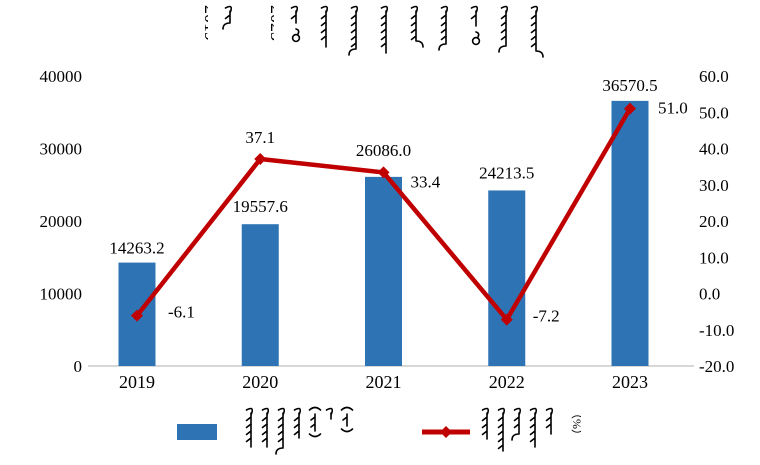  I want to click on legend-line-words: （%）, so click(530, 433).